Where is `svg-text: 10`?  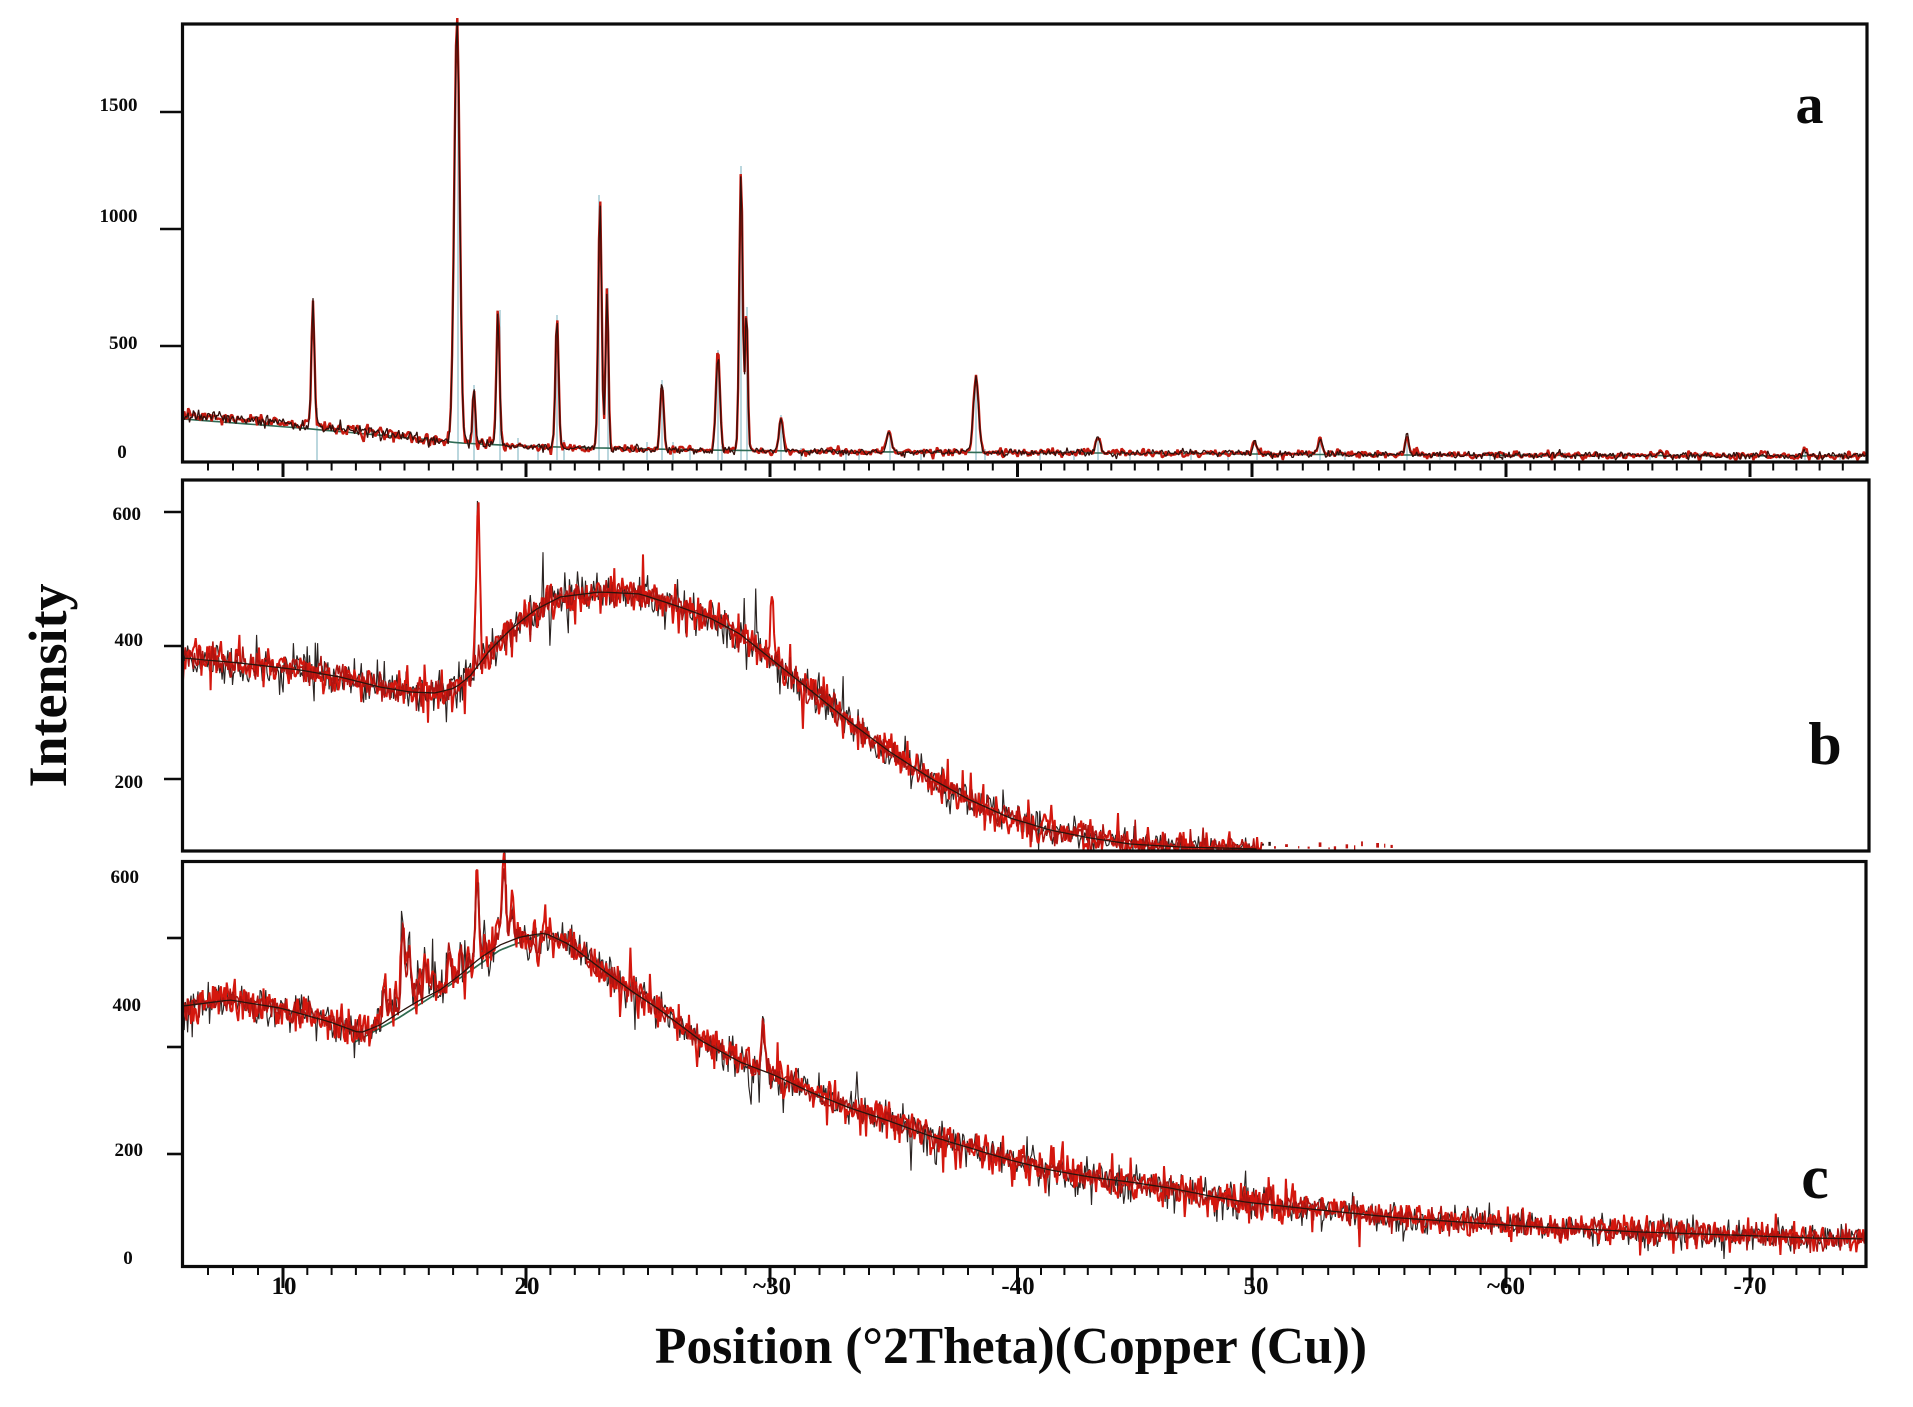
svg-text: 10 is located at coordinates (284, 1286).